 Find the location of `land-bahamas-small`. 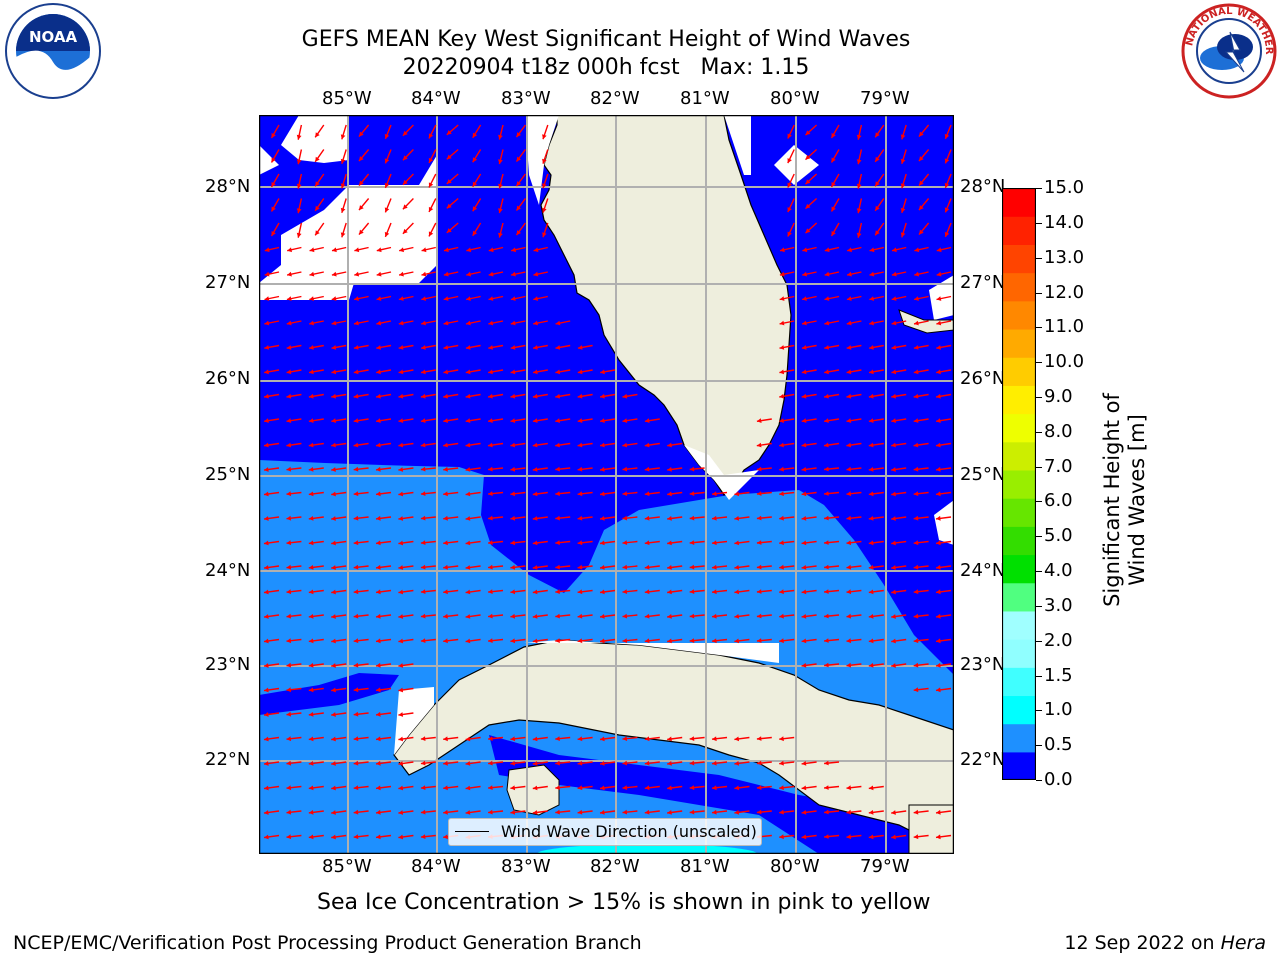

land-bahamas-small is located at coordinates (931, 829).